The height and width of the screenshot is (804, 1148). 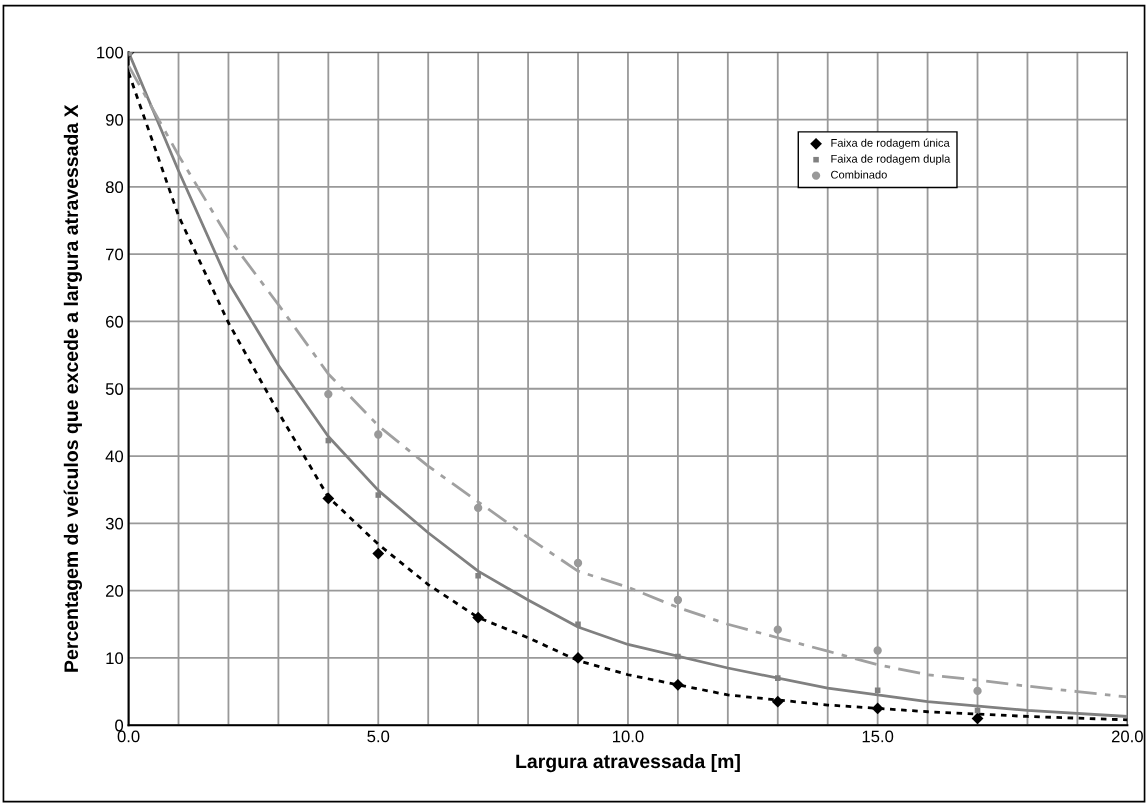 What do you see at coordinates (378, 736) in the screenshot?
I see `x-tick-label: 5.0` at bounding box center [378, 736].